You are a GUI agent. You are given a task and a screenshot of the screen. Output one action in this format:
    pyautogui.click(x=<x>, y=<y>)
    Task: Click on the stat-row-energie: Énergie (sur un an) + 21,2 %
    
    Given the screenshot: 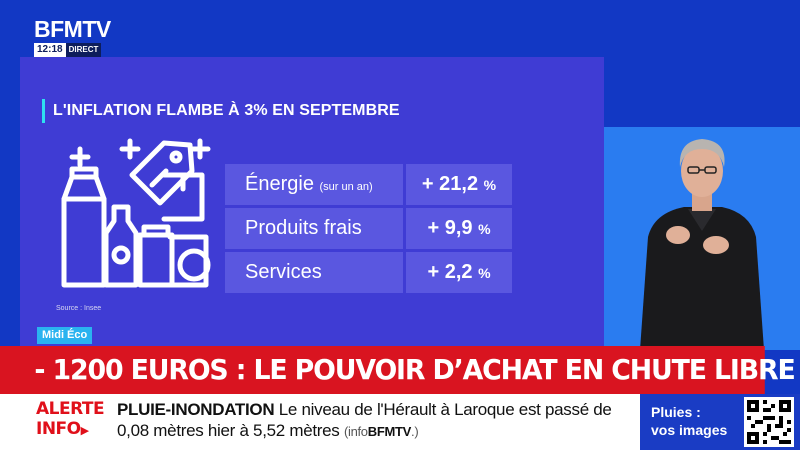 What is the action you would take?
    pyautogui.click(x=368, y=184)
    